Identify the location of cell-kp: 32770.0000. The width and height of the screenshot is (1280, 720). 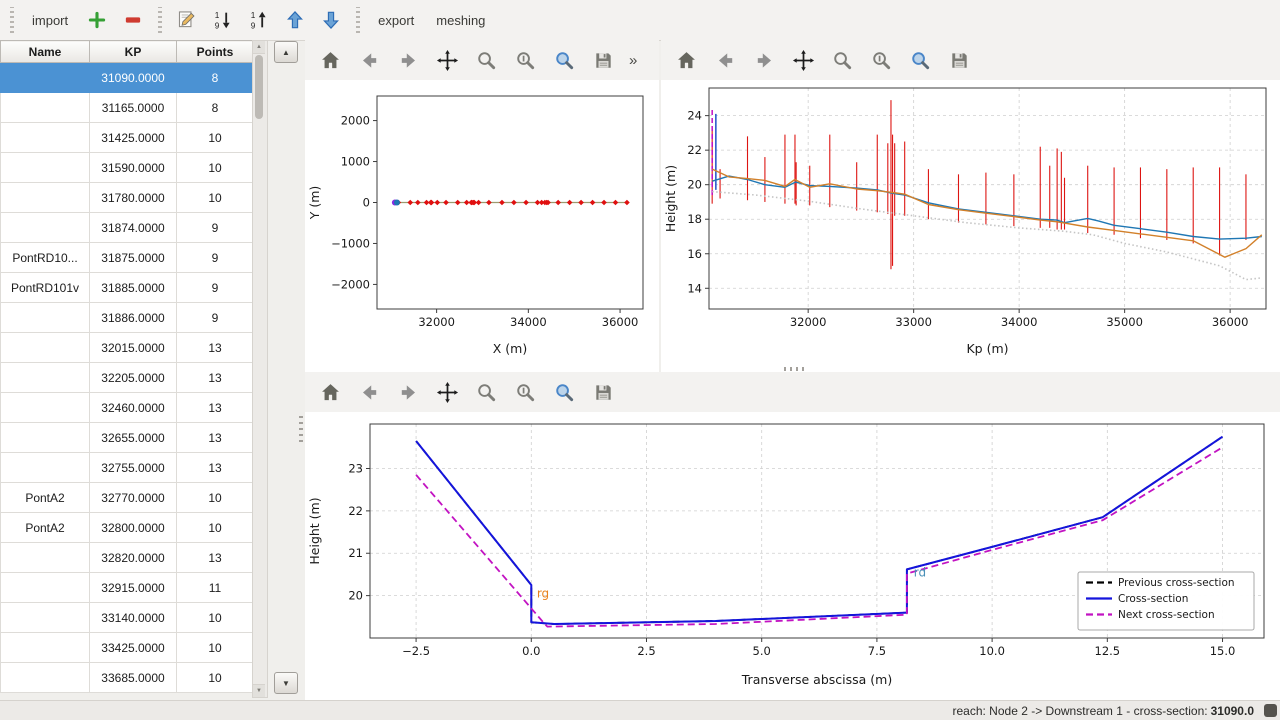
(133, 497).